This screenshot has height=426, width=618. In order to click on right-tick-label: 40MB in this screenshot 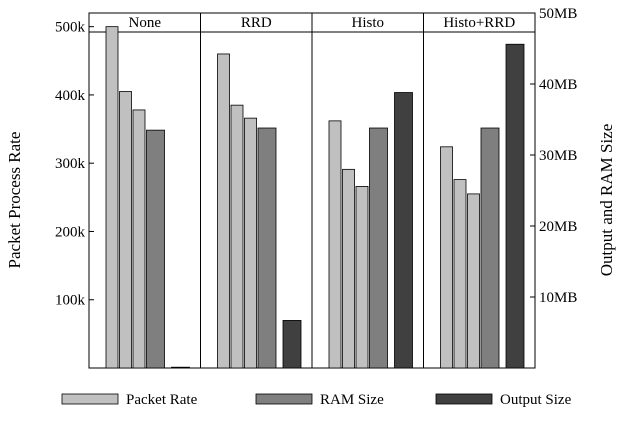, I will do `click(558, 85)`.